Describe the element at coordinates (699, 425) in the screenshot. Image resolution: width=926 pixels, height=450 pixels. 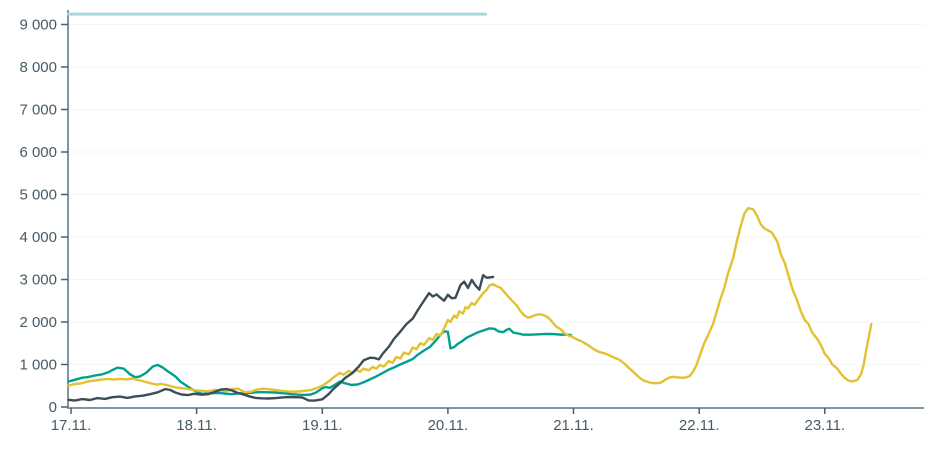
I see `x-tick-label: 22.11.` at that location.